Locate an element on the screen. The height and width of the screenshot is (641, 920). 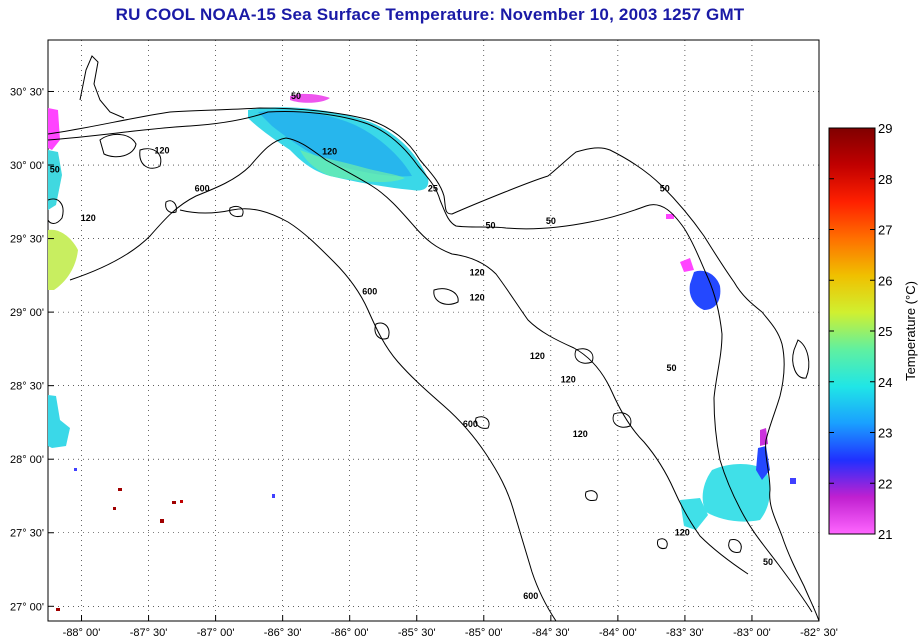
colorbar-title: Temperature (°C) is located at coordinates (910, 331).